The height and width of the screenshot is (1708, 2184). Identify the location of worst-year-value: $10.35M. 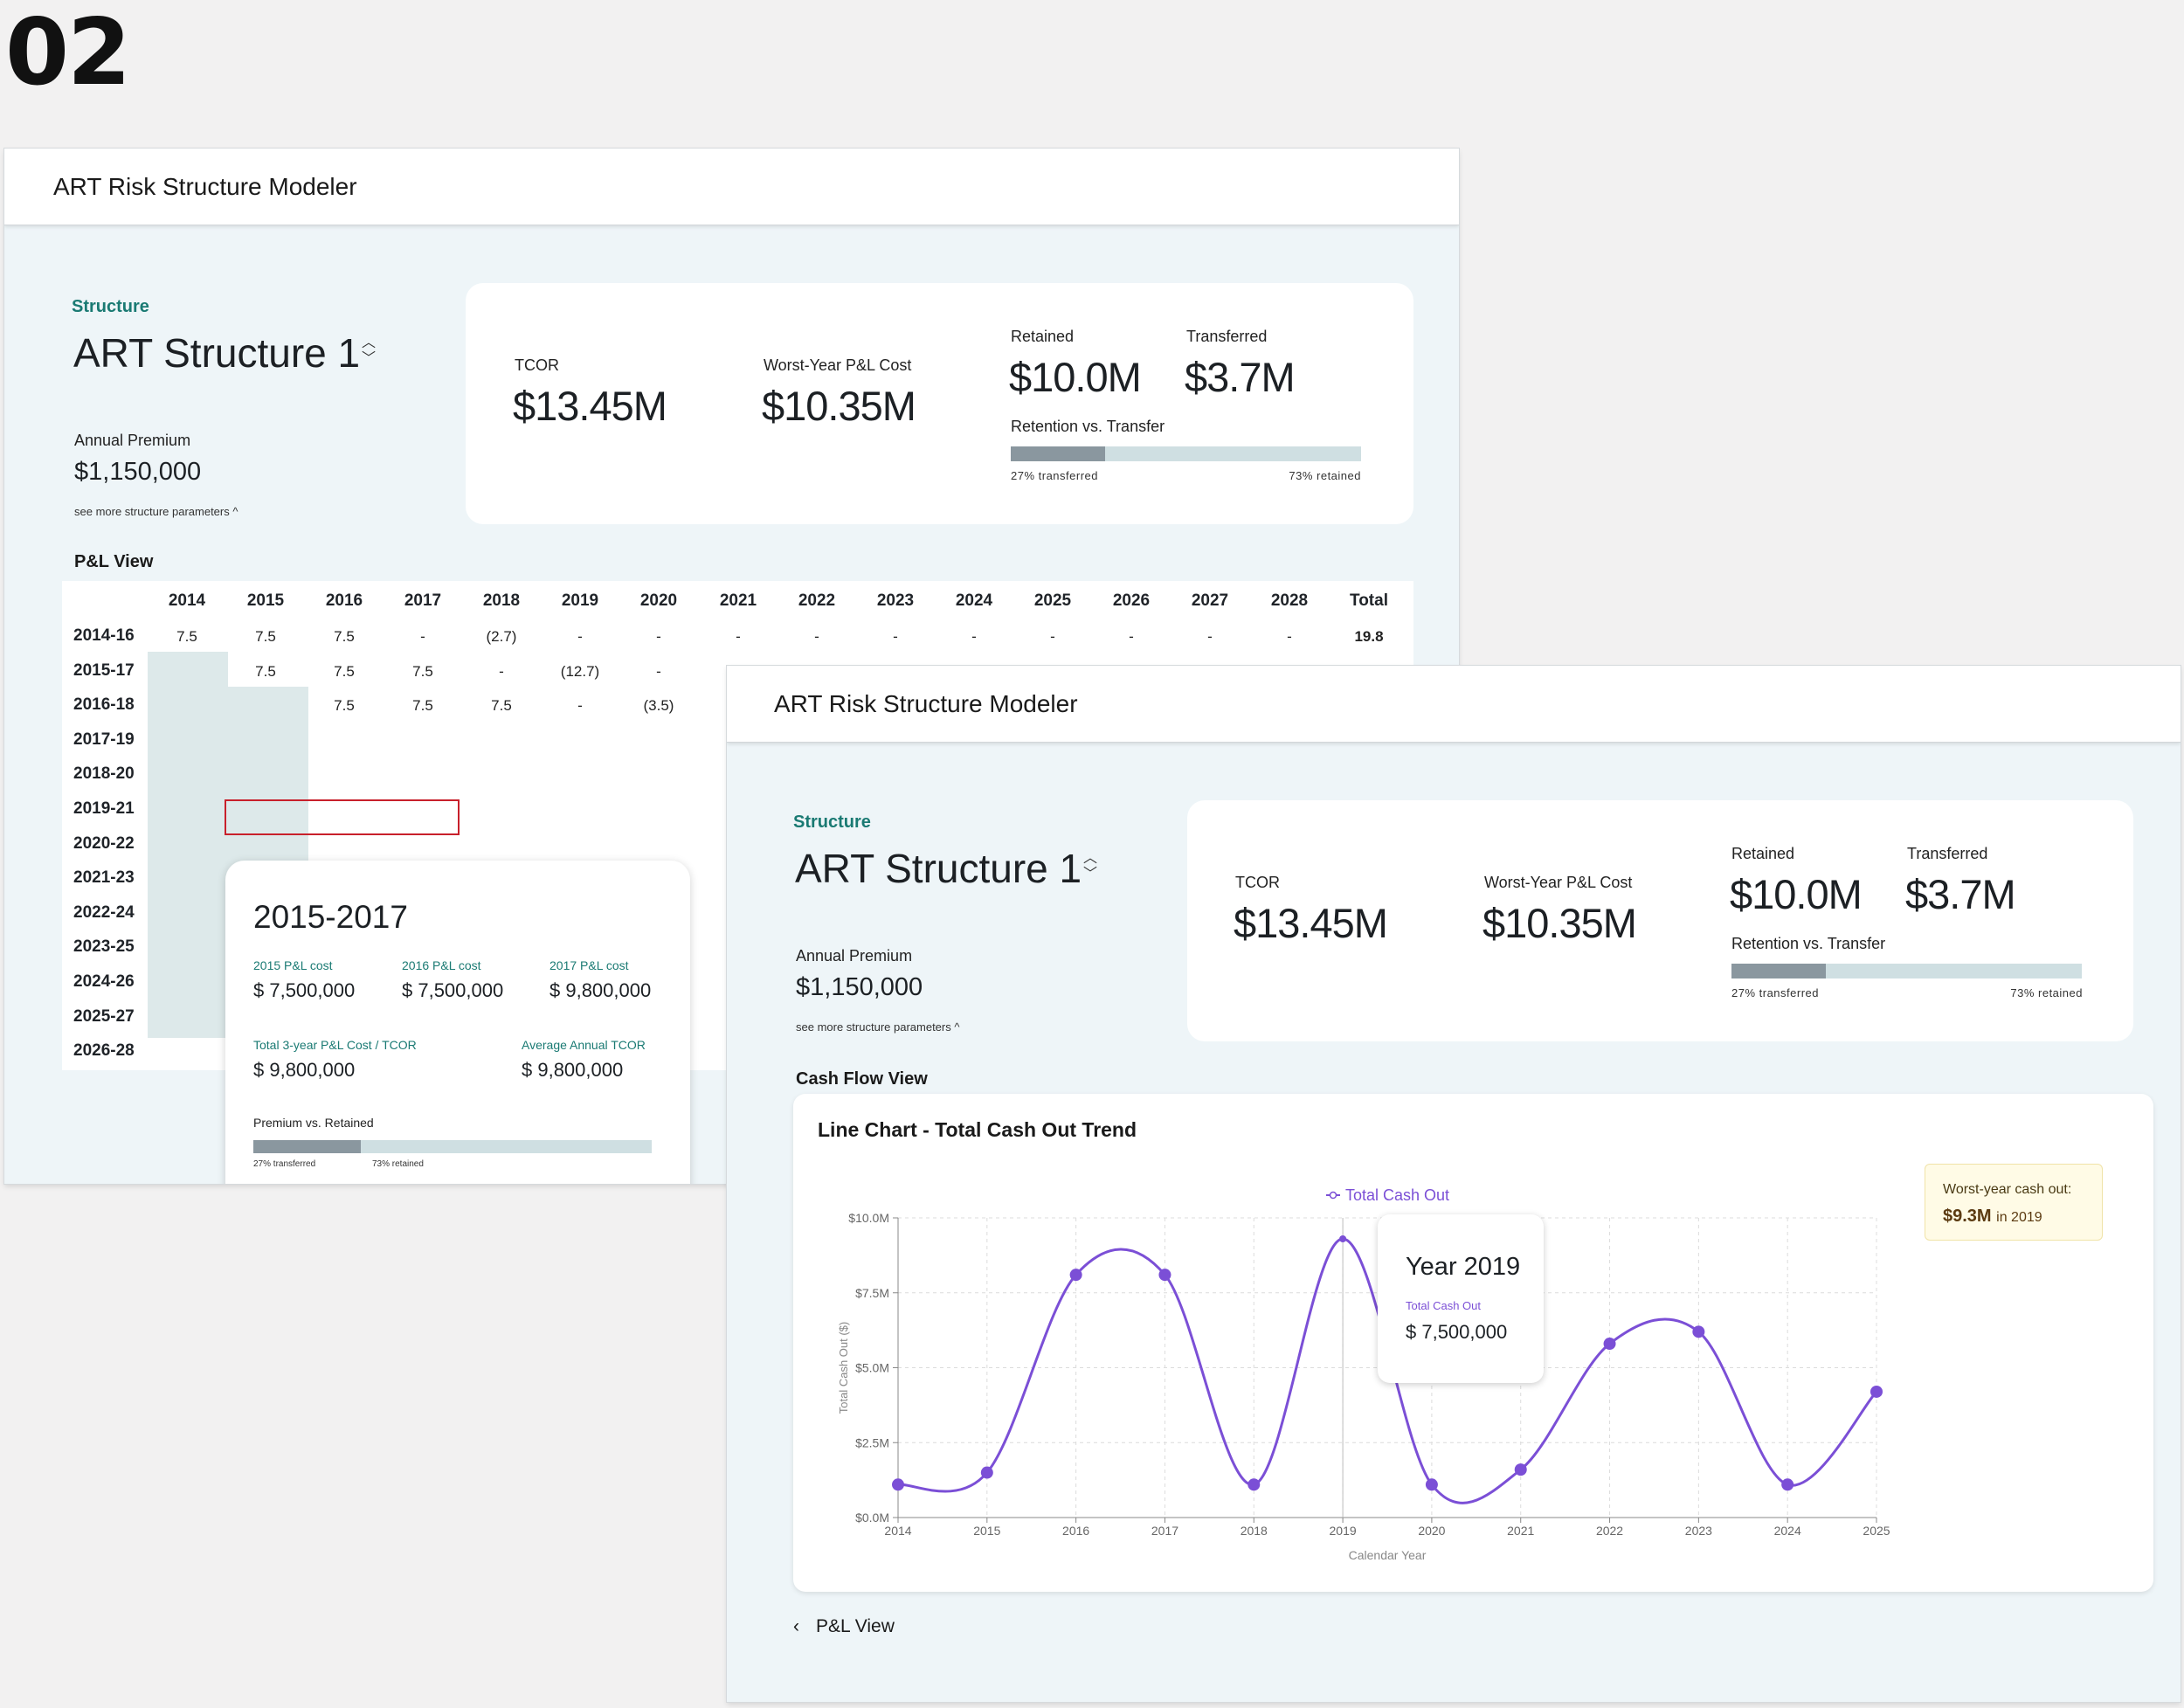
(839, 406).